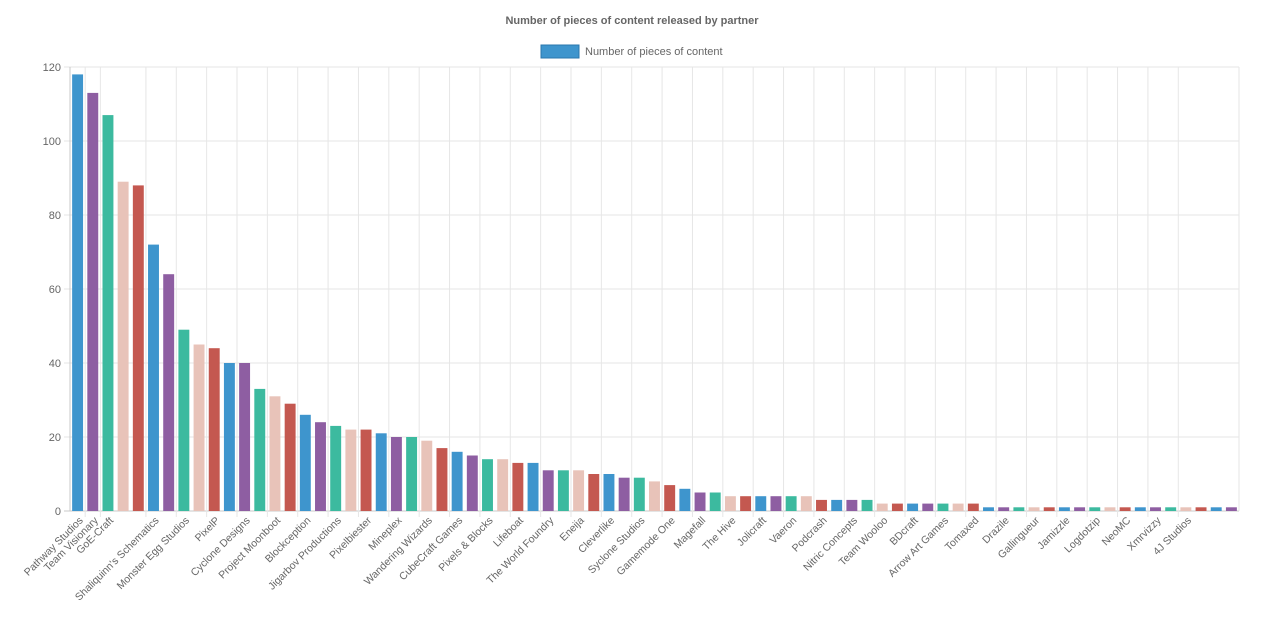 The image size is (1280, 625). What do you see at coordinates (52, 68) in the screenshot?
I see `y-tick-label: 120` at bounding box center [52, 68].